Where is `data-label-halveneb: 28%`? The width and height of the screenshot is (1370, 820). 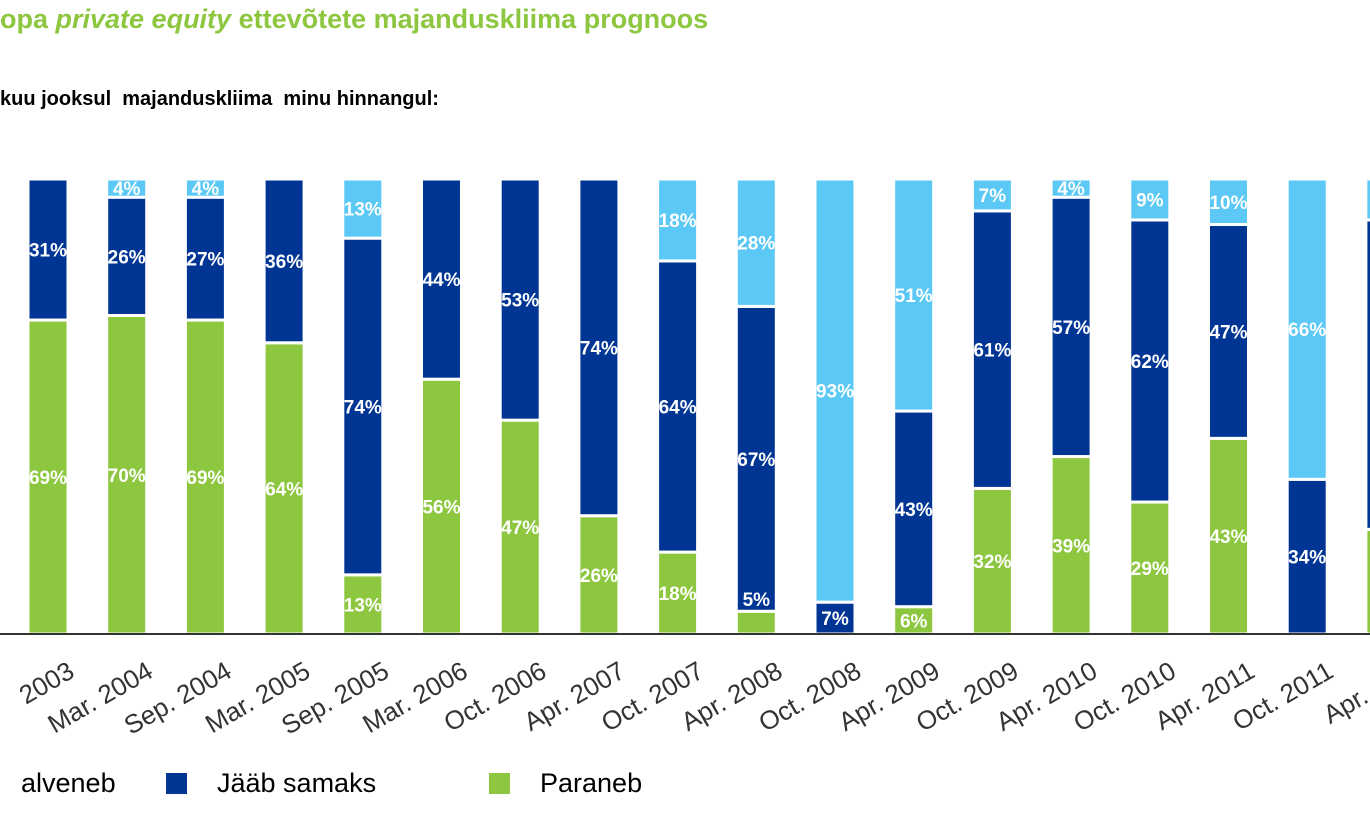
data-label-halveneb: 28% is located at coordinates (756, 244).